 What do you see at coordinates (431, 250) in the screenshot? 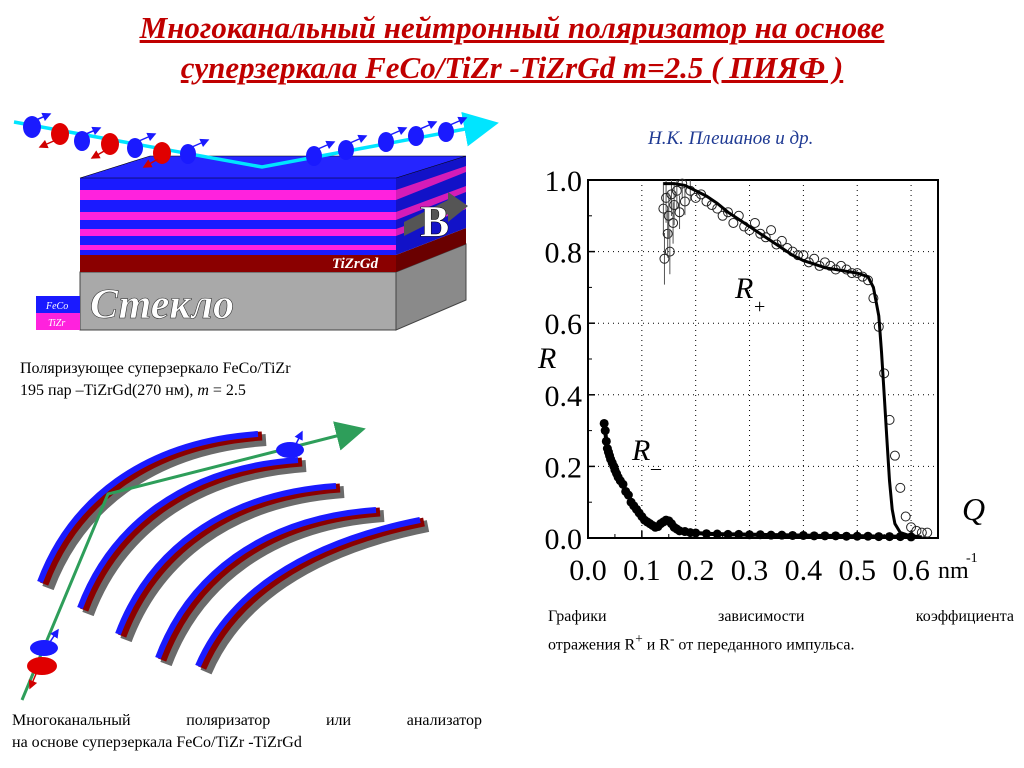
I see `tizrgd-layer-side` at bounding box center [431, 250].